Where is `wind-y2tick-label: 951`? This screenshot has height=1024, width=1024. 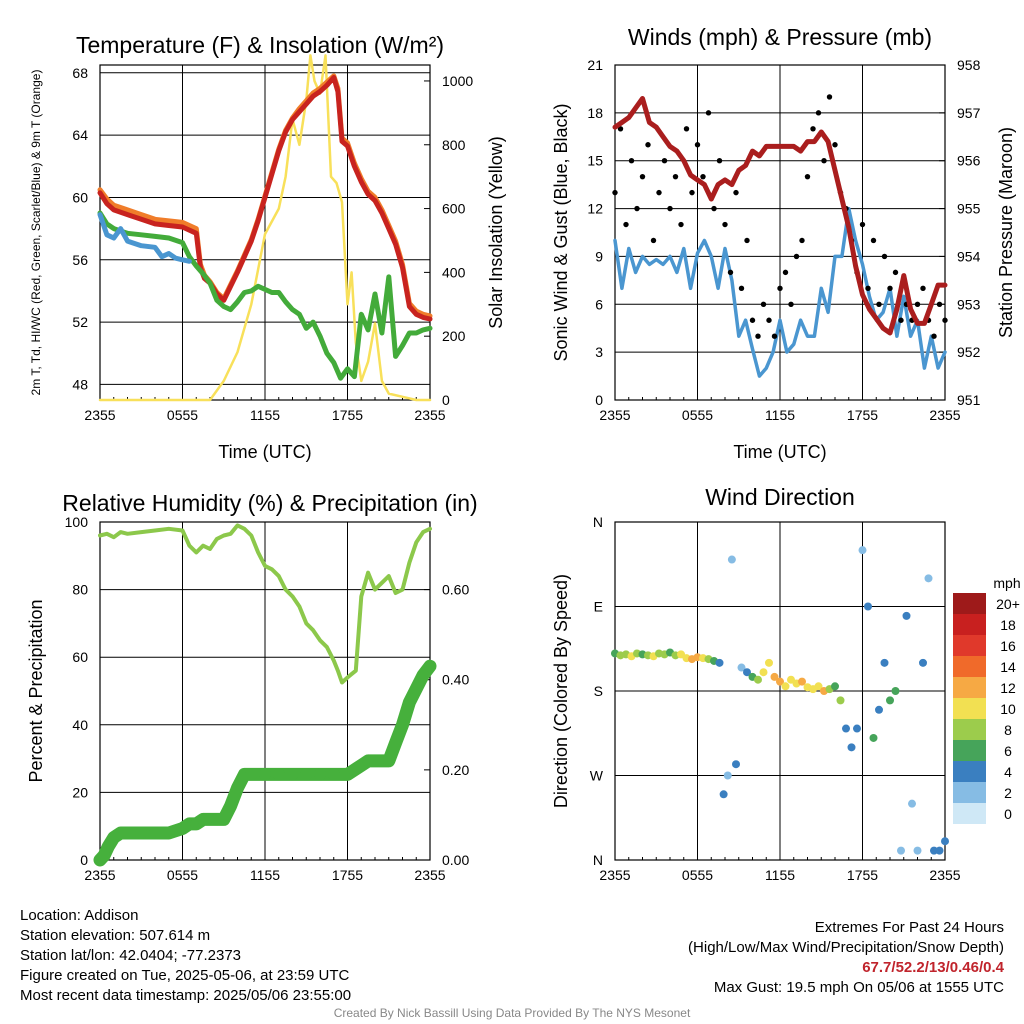
wind-y2tick-label: 951 is located at coordinates (969, 400).